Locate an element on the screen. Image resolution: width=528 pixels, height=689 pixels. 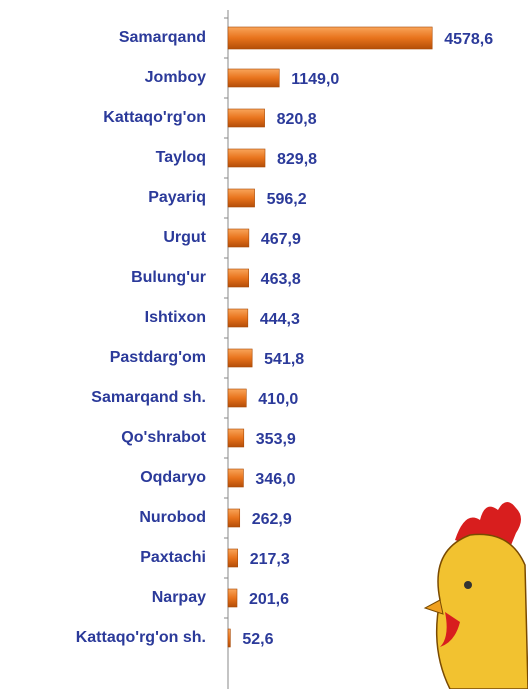
category-label: Jomboy is located at coordinates (175, 77).